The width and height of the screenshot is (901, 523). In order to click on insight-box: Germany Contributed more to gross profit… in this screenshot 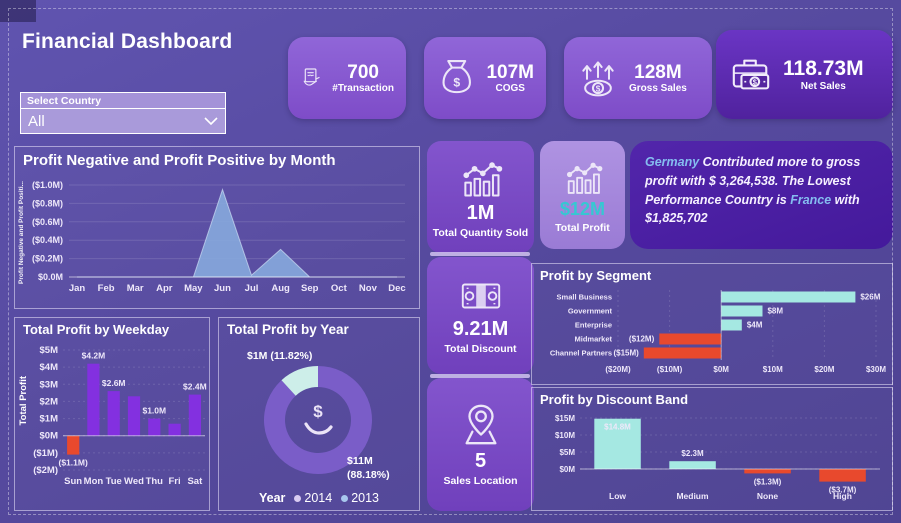, I will do `click(761, 195)`.